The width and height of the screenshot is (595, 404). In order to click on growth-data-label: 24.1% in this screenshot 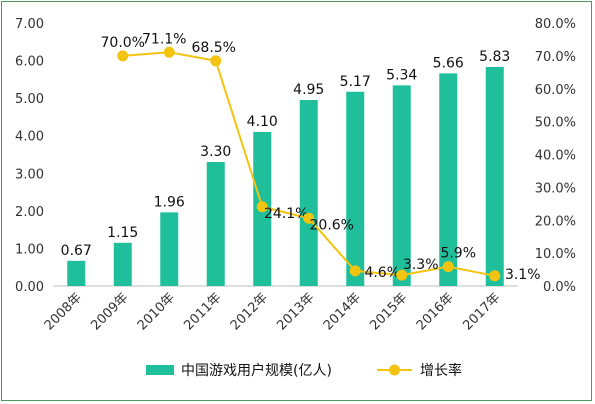, I will do `click(286, 214)`.